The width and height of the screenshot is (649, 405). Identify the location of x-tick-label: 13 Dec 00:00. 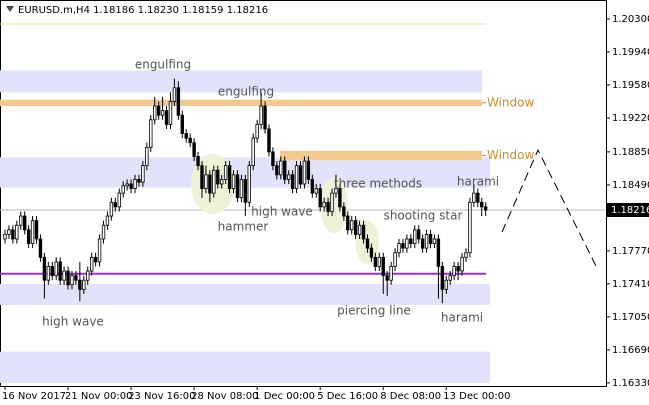
(476, 396).